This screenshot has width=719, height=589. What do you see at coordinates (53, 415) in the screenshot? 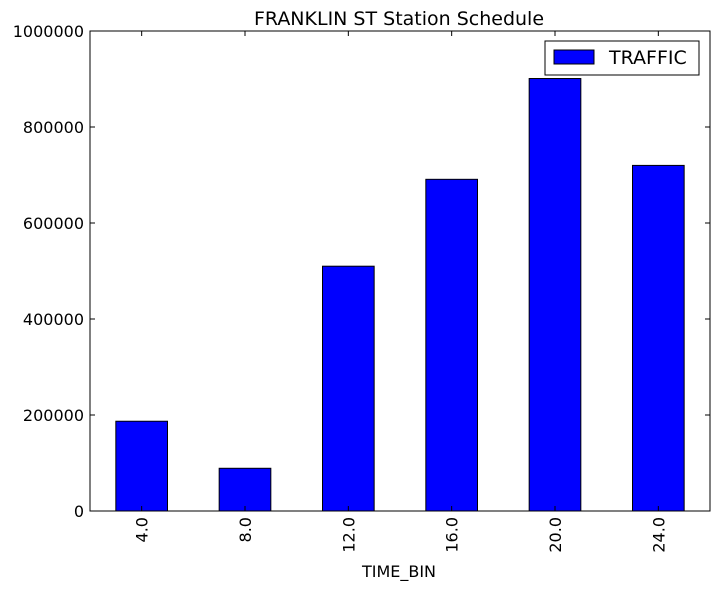
I see `y-tick-label: 200000` at bounding box center [53, 415].